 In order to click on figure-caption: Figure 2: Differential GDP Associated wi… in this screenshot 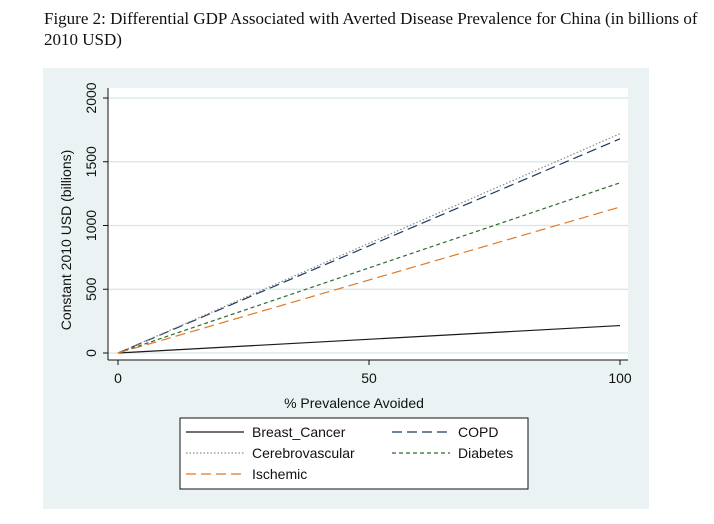, I will do `click(371, 29)`.